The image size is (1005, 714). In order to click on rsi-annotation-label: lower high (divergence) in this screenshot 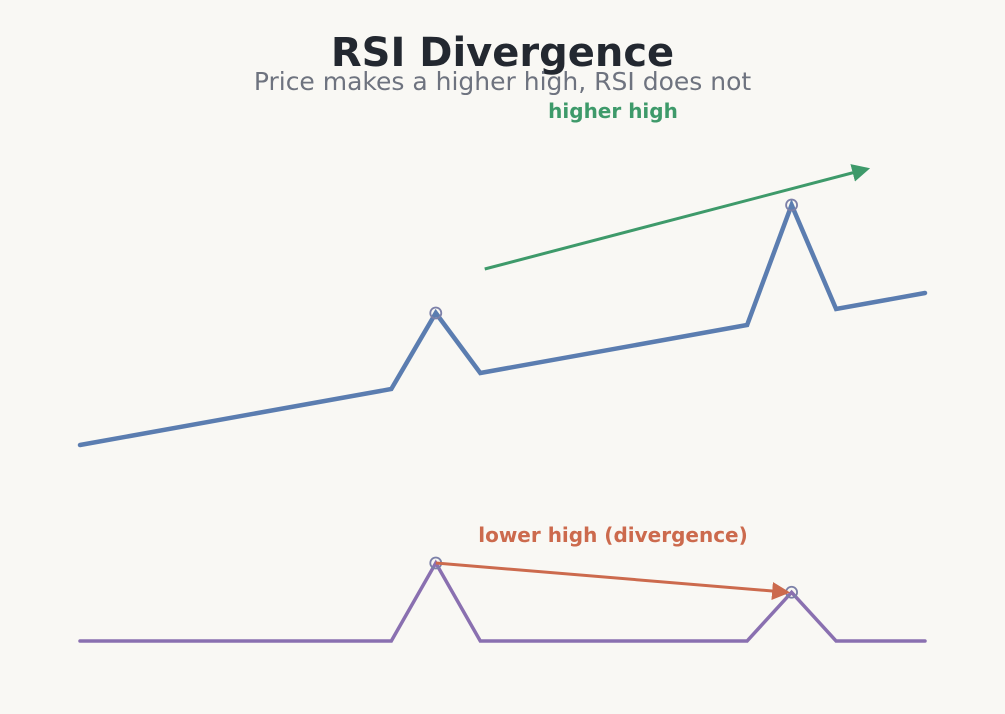, I will do `click(613, 535)`.